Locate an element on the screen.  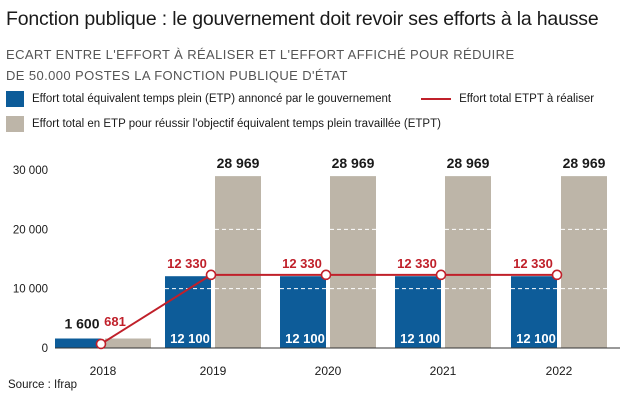
legend-swatch-etpt-bar is located at coordinates (15, 124).